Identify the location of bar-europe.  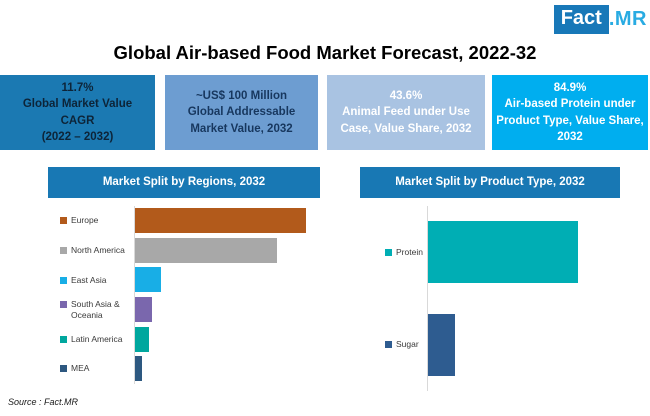
(221, 221).